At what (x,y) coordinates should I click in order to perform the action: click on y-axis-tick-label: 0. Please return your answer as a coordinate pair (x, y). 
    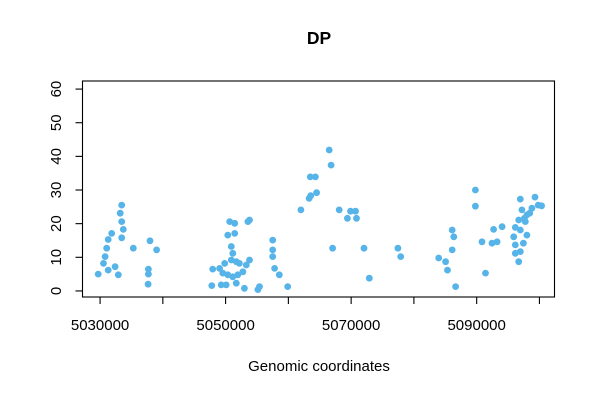
    Looking at the image, I should click on (56, 291).